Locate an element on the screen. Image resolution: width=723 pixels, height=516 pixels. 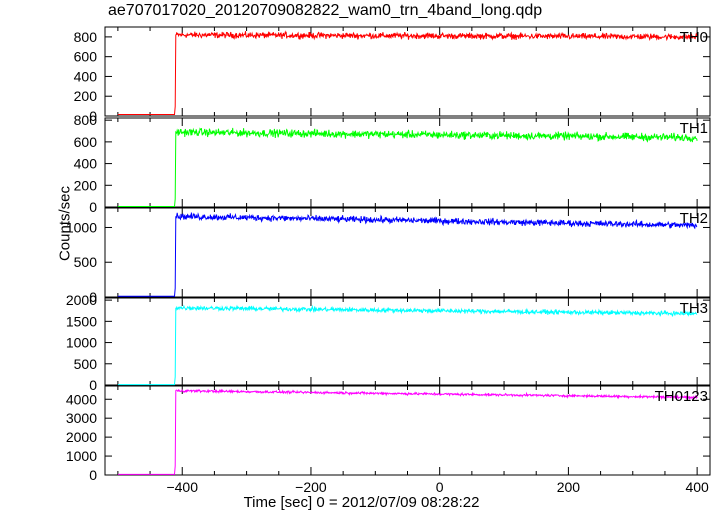
series-line-TH0 is located at coordinates (407, 72).